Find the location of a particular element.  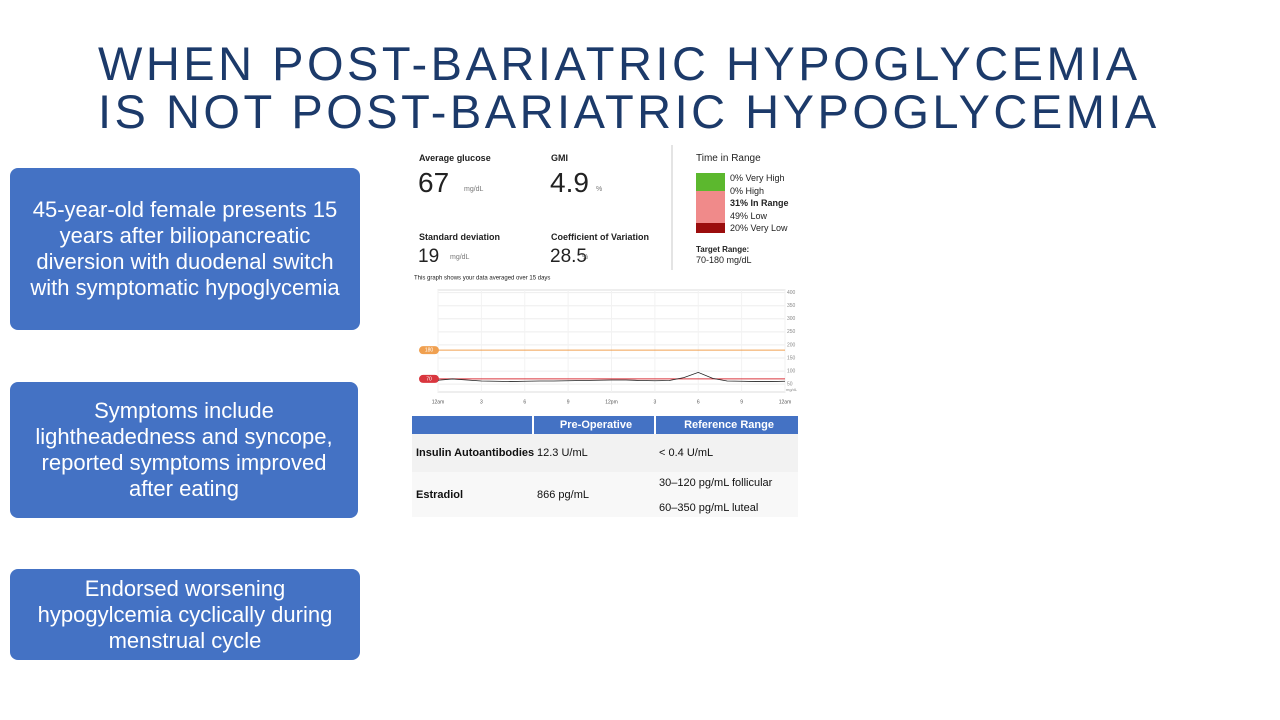

title-line: WHEN POST-BARIATRIC HYPOGLYCEMIA is located at coordinates (619, 63).